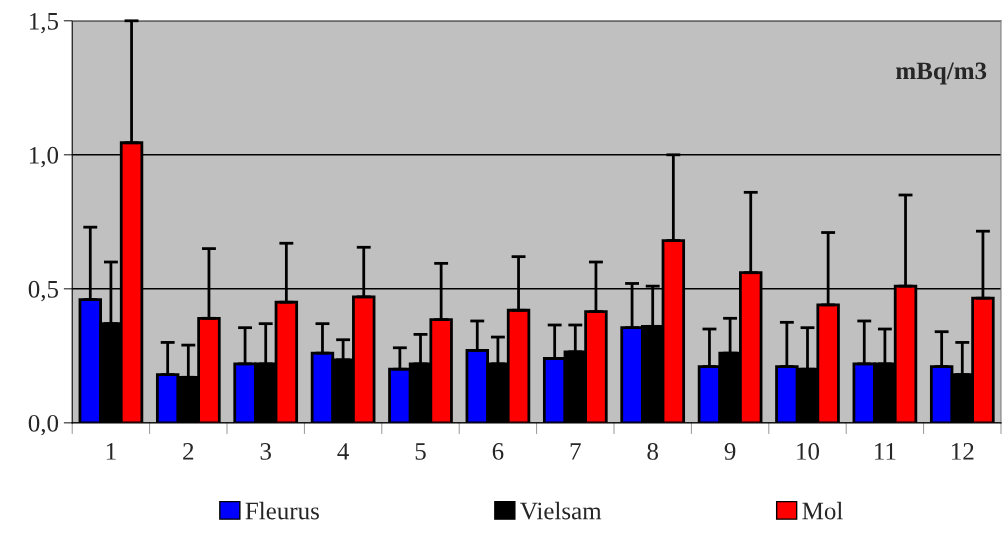 The height and width of the screenshot is (547, 1003). Describe the element at coordinates (43, 291) in the screenshot. I see `y-tick-label: 0,5` at that location.